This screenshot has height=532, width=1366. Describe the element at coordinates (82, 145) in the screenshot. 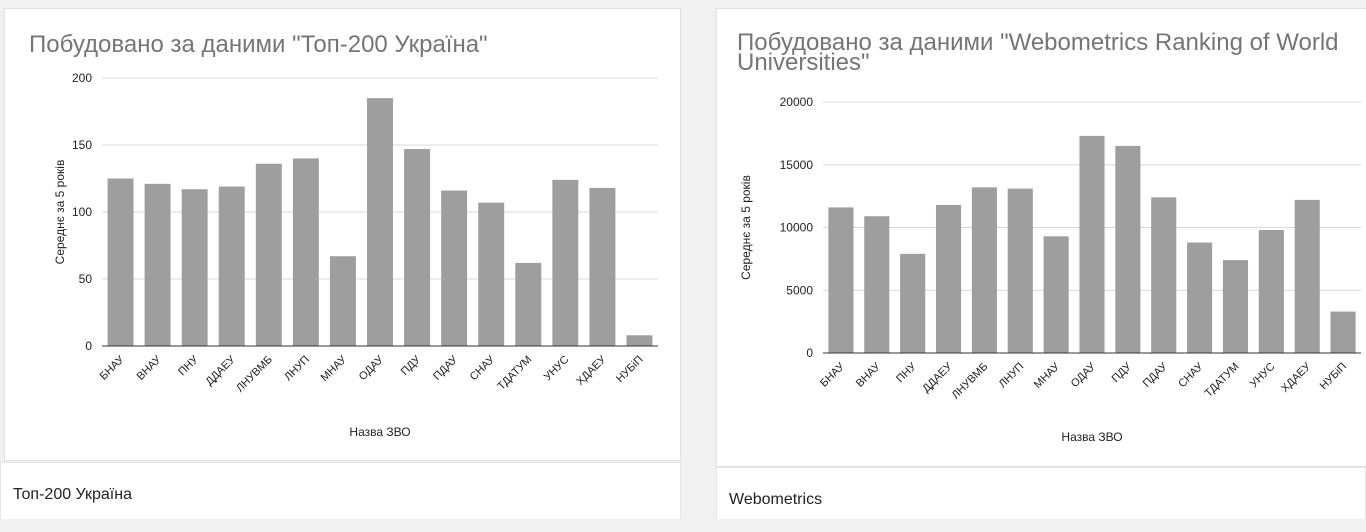

I see `y-tick-label: 150` at that location.